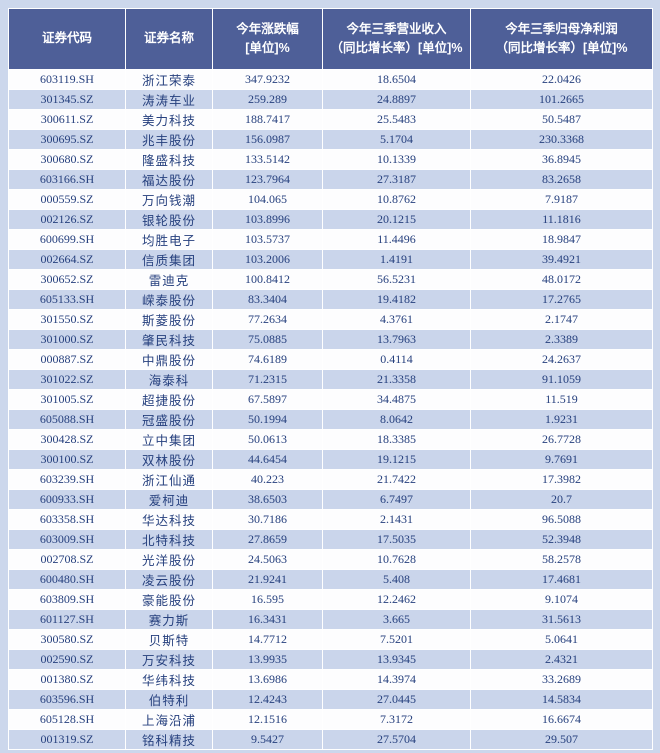 The width and height of the screenshot is (660, 753). I want to click on cell-q3-profit-growth: 39.4921, so click(561, 259).